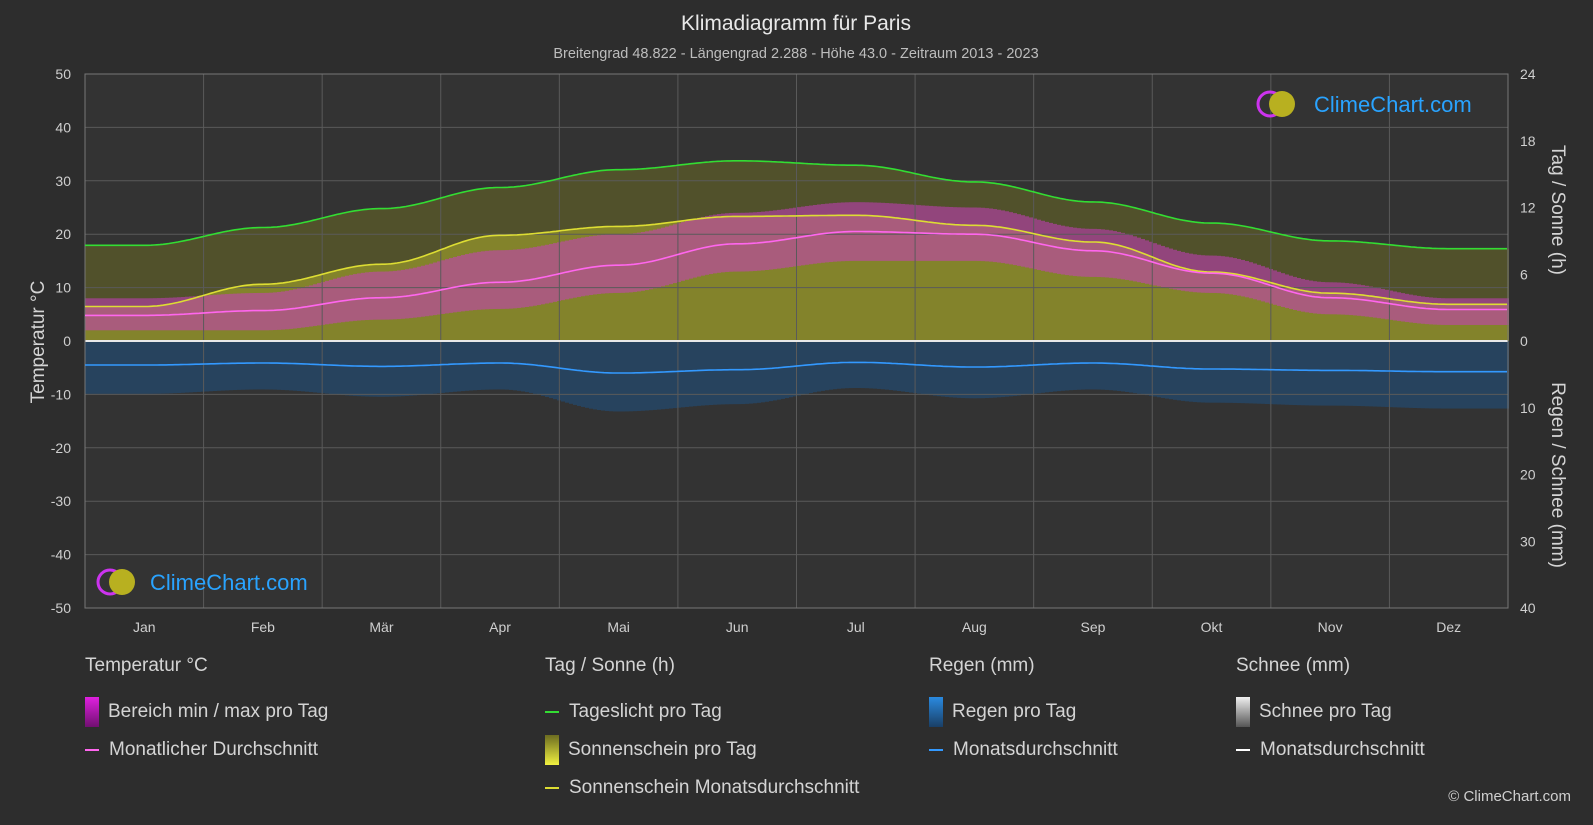  What do you see at coordinates (1092, 627) in the screenshot?
I see `x-tick-label: Sep` at bounding box center [1092, 627].